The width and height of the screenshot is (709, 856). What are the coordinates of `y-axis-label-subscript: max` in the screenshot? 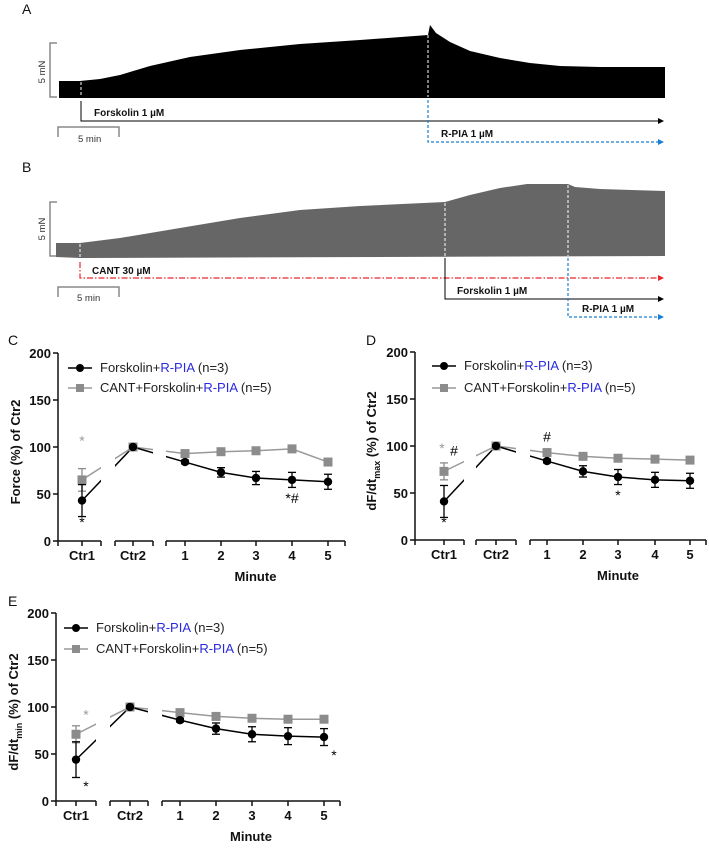 It's located at (377, 470).